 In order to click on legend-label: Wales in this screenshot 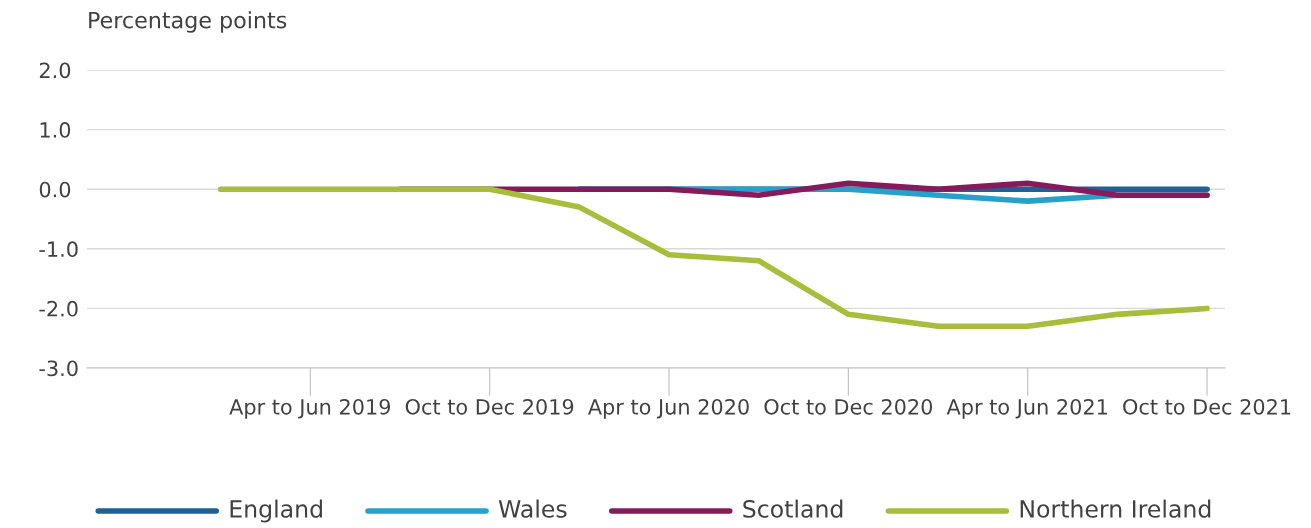, I will do `click(532, 508)`.